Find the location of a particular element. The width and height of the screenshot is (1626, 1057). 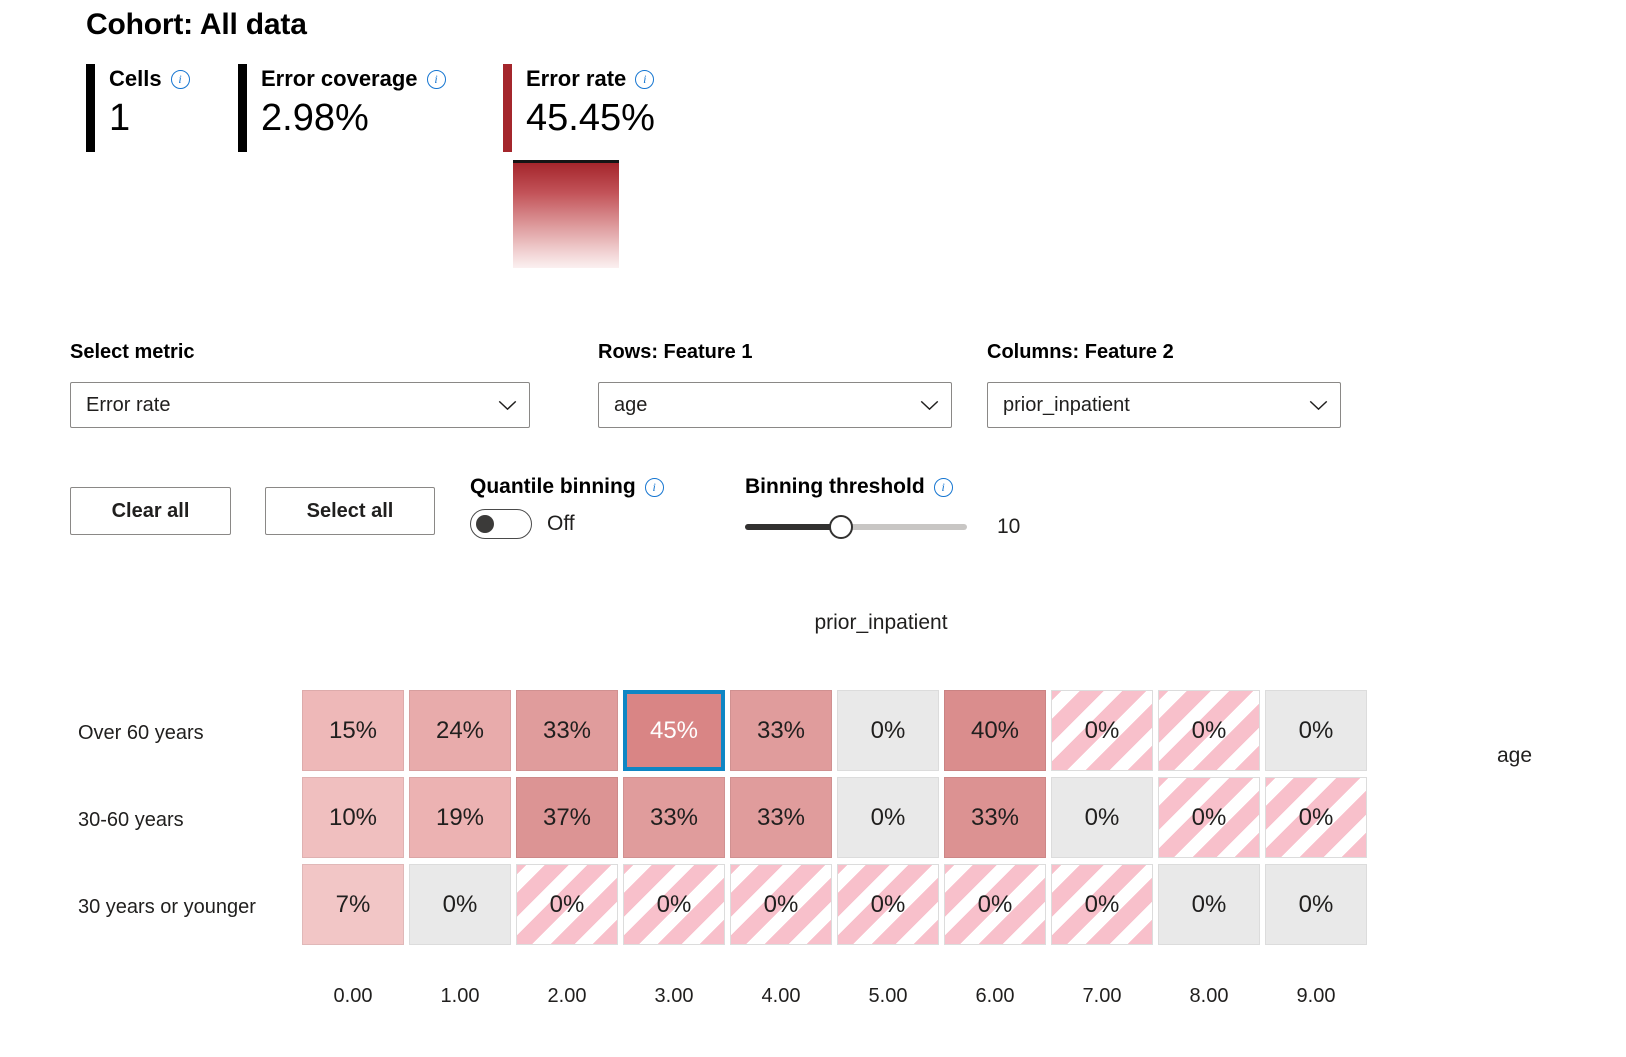

heatmap-cell: 15% is located at coordinates (353, 730).